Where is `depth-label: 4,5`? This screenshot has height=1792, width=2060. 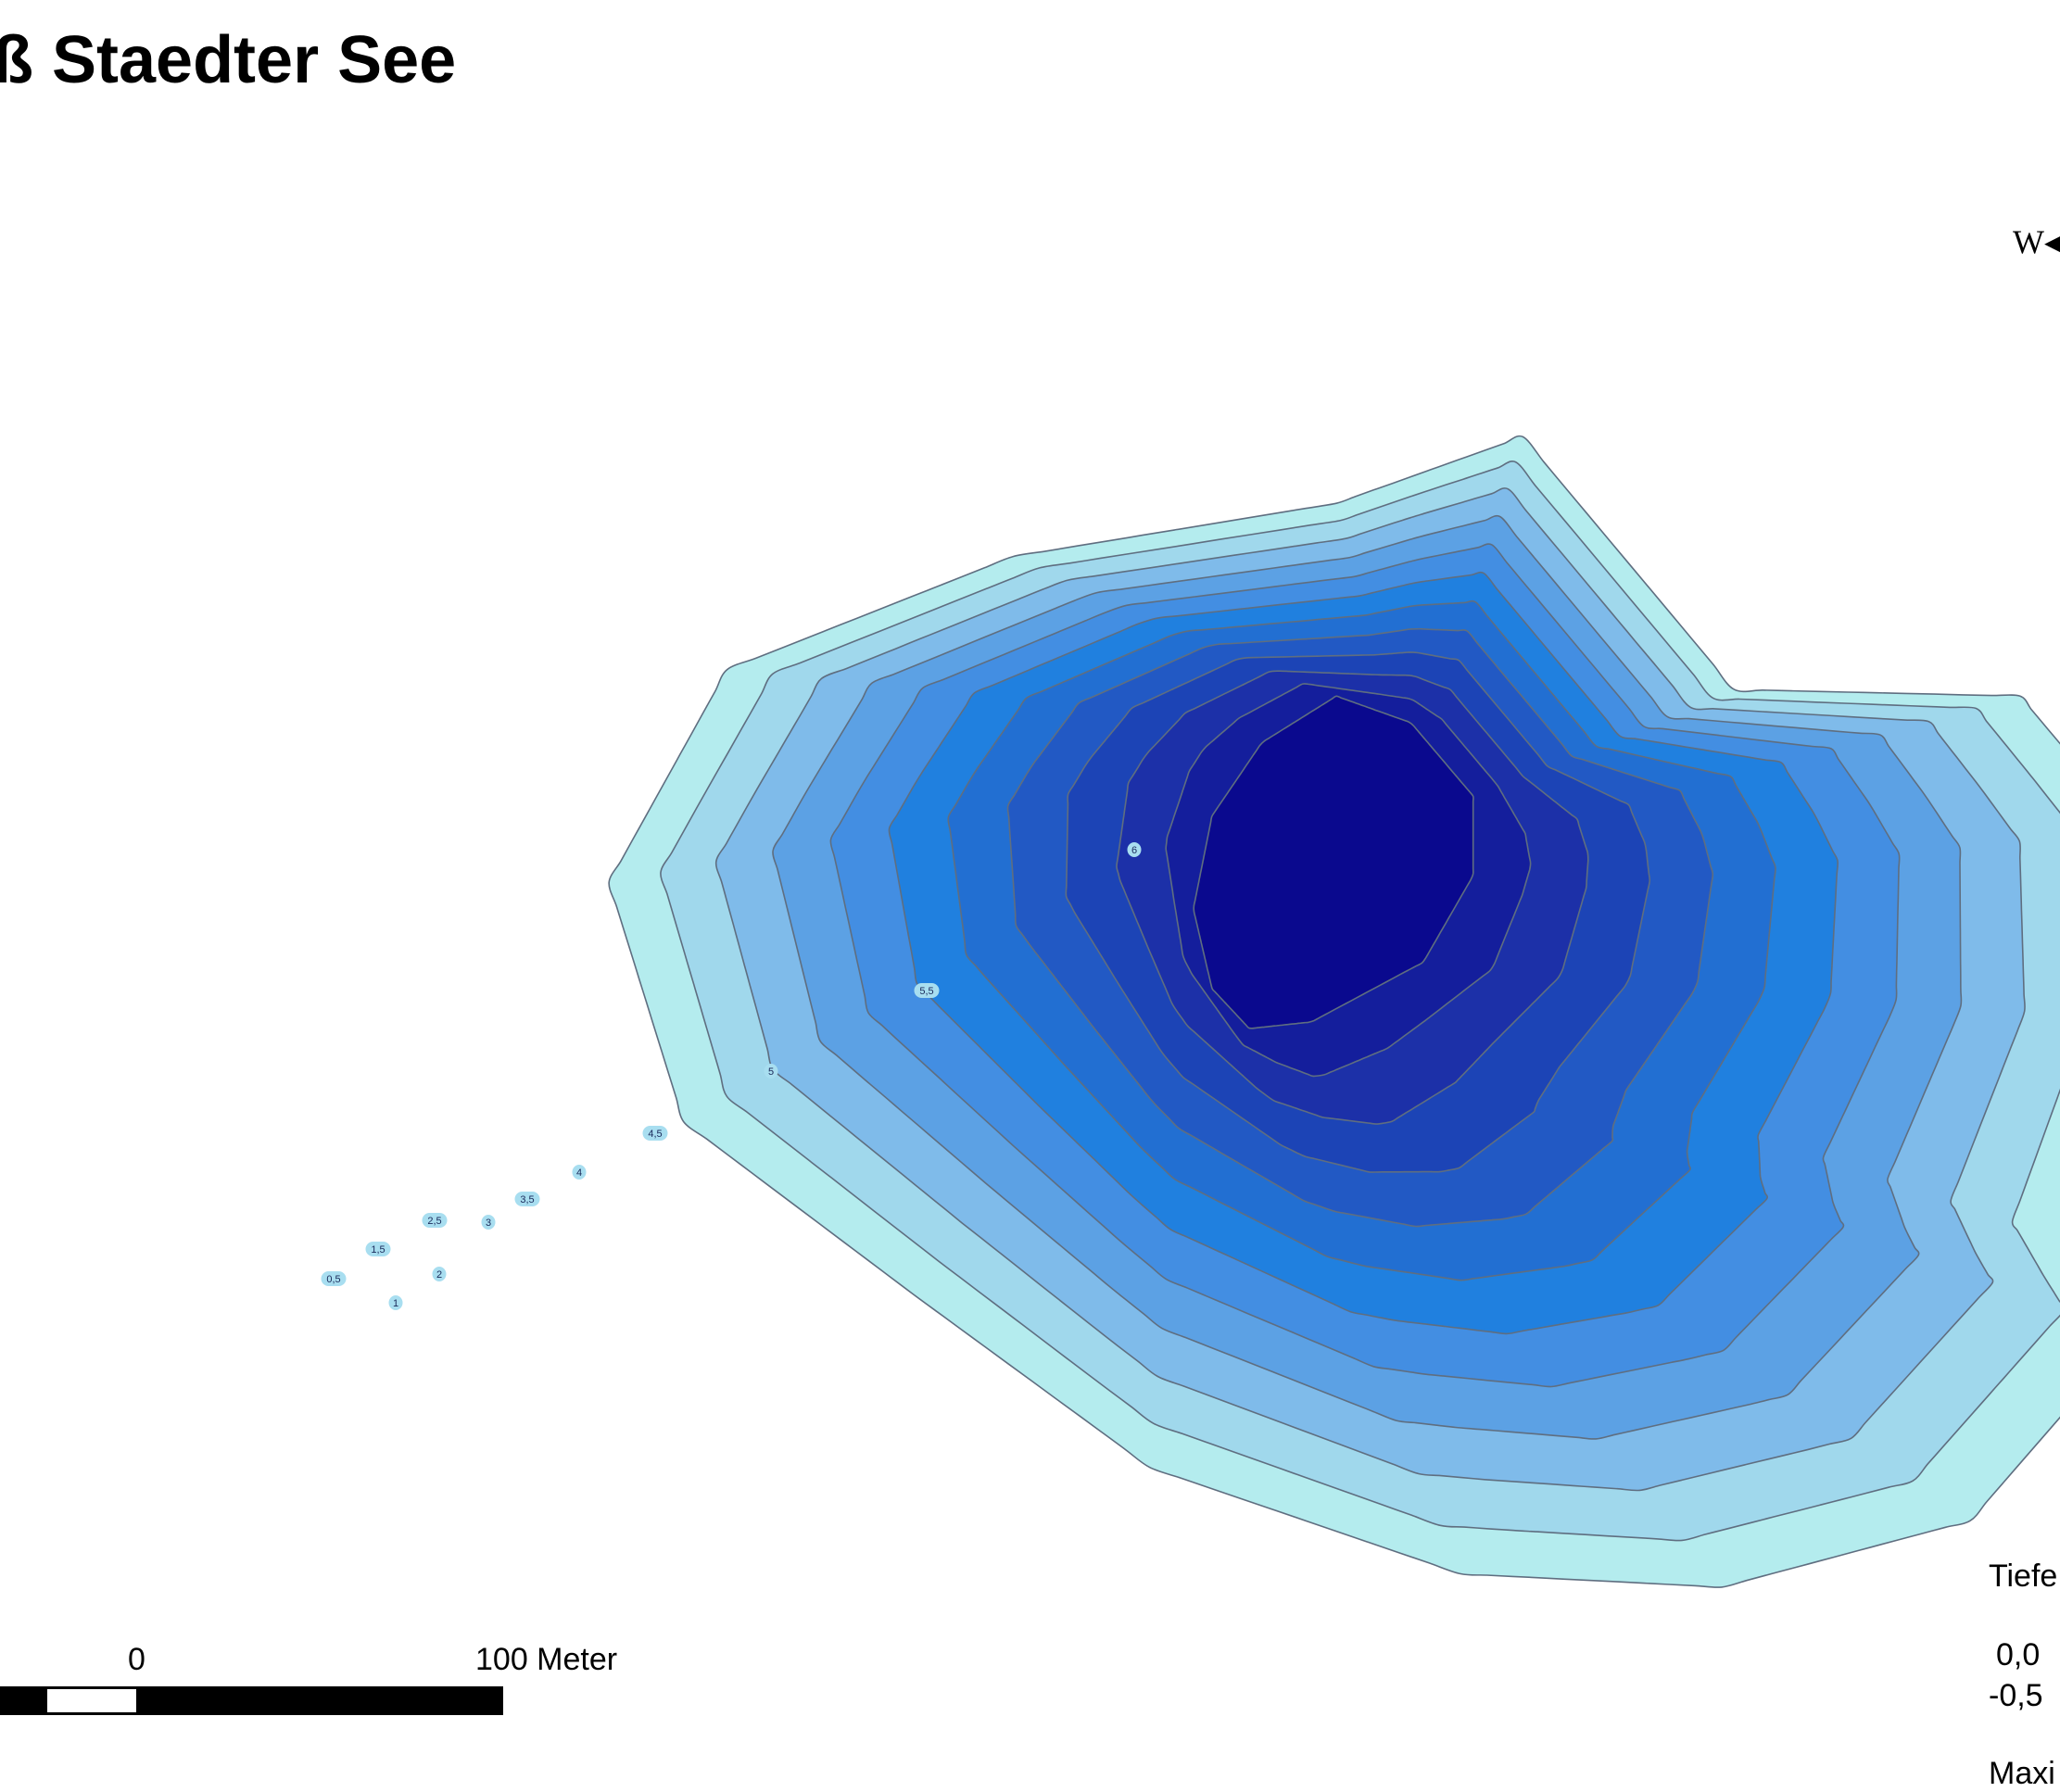 depth-label: 4,5 is located at coordinates (655, 1134).